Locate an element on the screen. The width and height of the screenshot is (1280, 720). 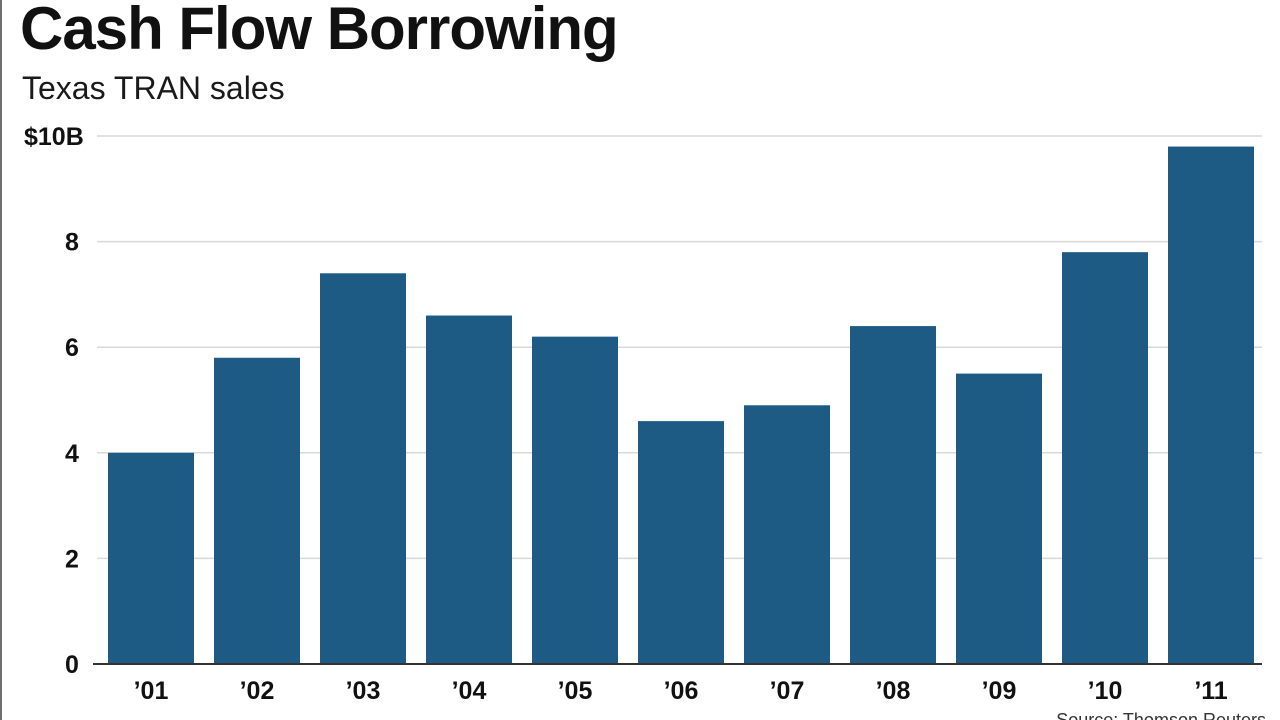
x-tick-label: ’08 is located at coordinates (893, 691).